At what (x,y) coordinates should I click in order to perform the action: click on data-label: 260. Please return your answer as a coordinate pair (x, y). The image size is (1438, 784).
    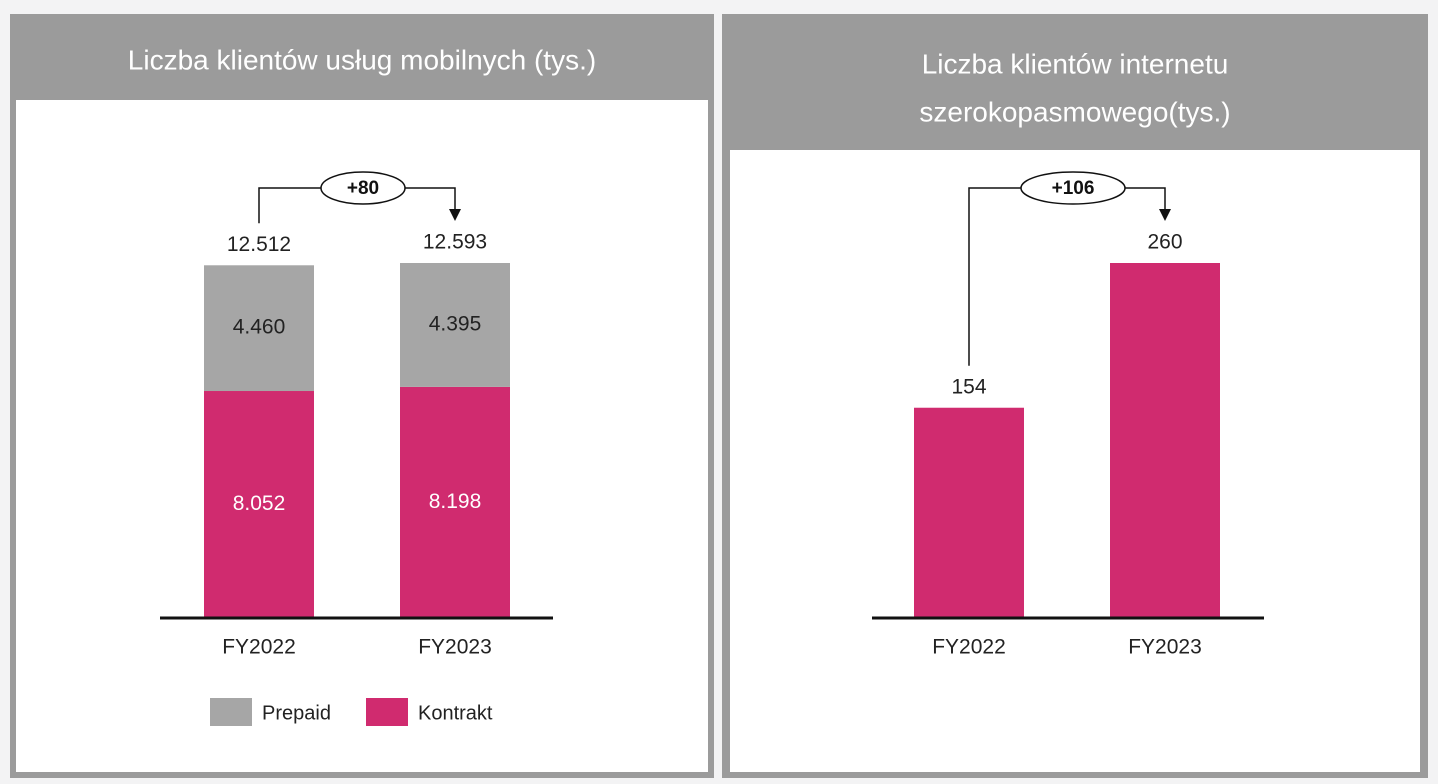
    Looking at the image, I should click on (1164, 242).